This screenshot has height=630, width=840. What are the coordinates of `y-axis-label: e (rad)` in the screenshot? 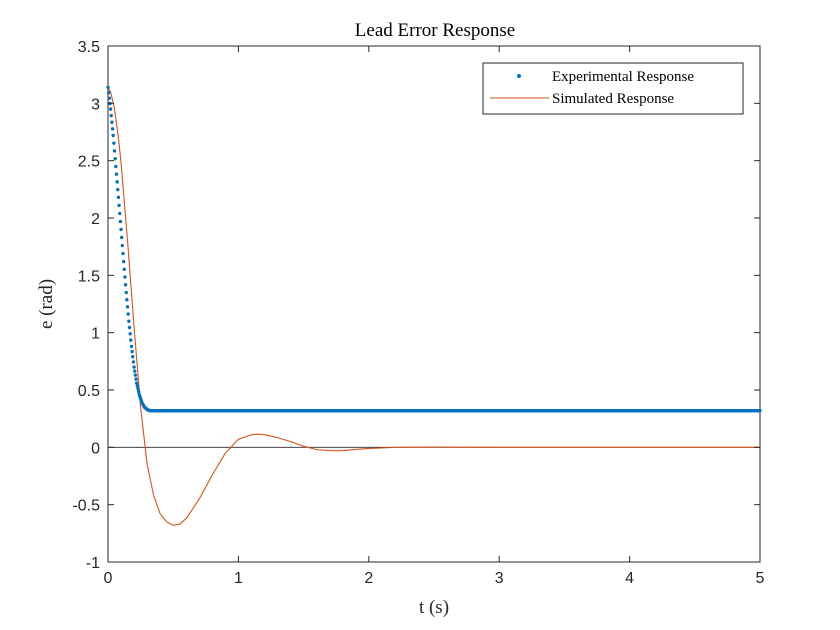 It's located at (46, 304).